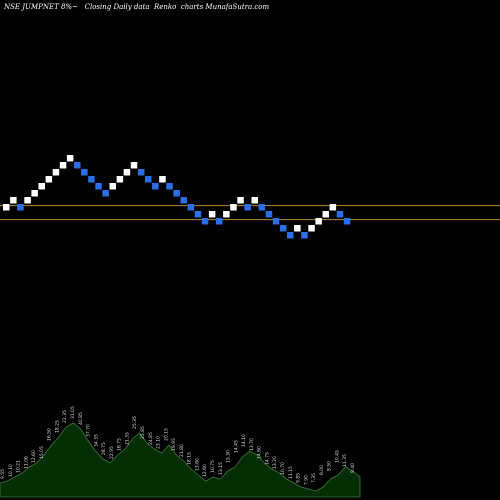  I want to click on volume-label: 10.10, so click(11, 470).